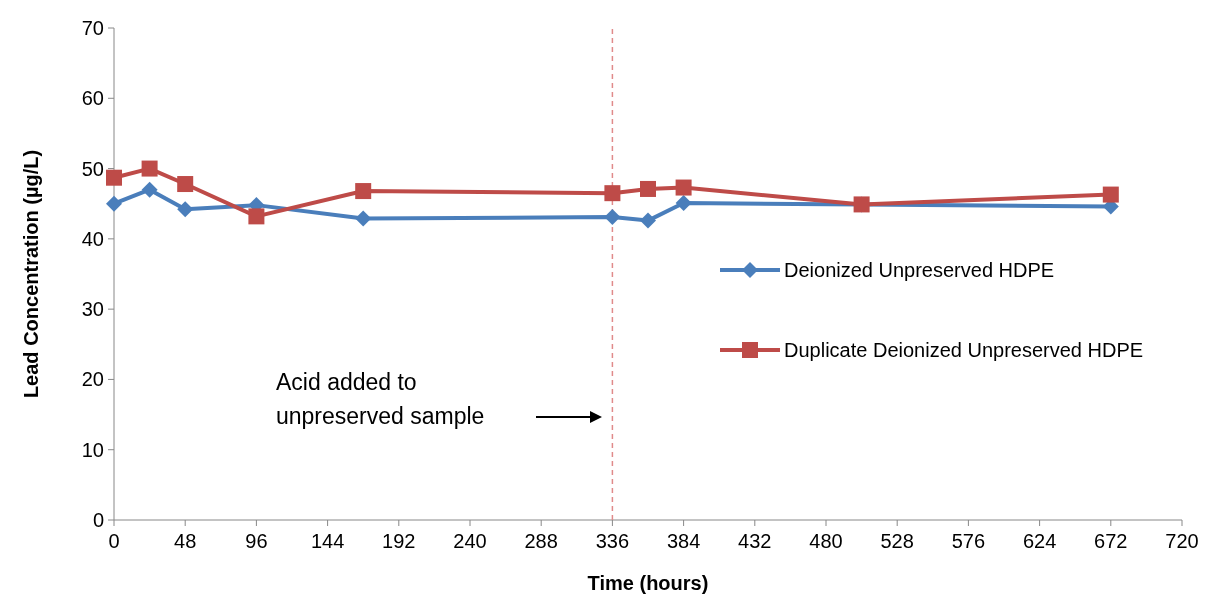 Image resolution: width=1226 pixels, height=599 pixels. Describe the element at coordinates (897, 541) in the screenshot. I see `x-tick-label: 528` at that location.